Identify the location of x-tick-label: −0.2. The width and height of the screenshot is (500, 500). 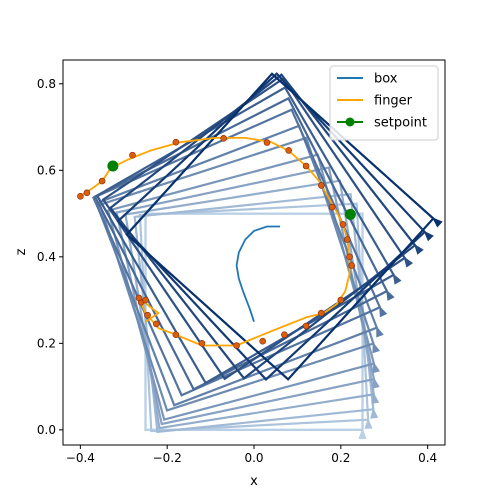
(167, 458).